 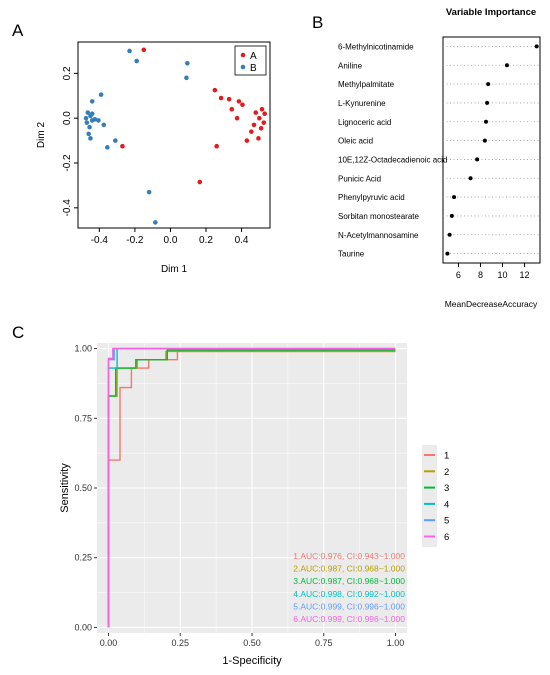 What do you see at coordinates (446, 504) in the screenshot?
I see `legend-label: 4` at bounding box center [446, 504].